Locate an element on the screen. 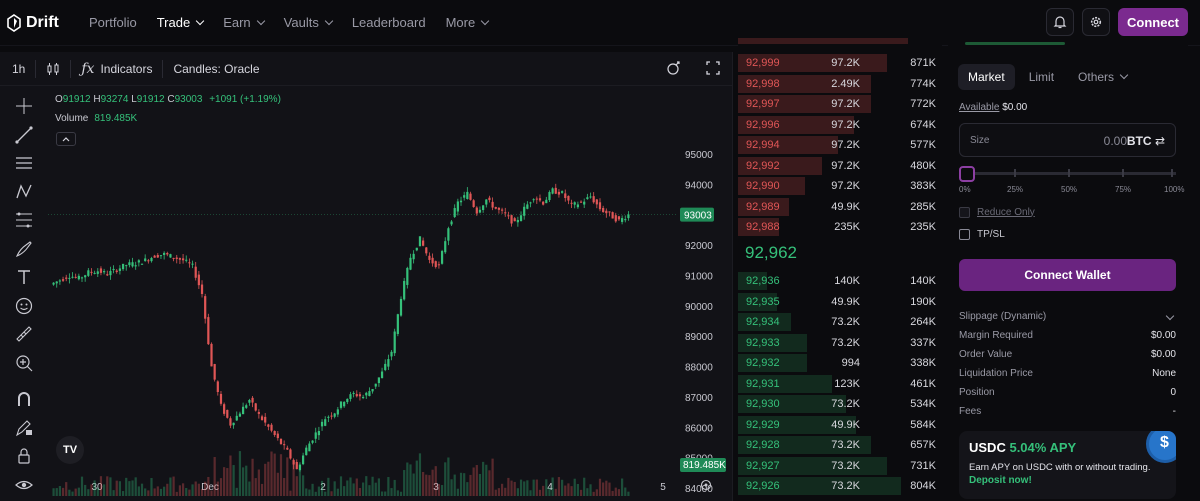  bid-row: 92,926 73.2K 804K is located at coordinates (840, 486).